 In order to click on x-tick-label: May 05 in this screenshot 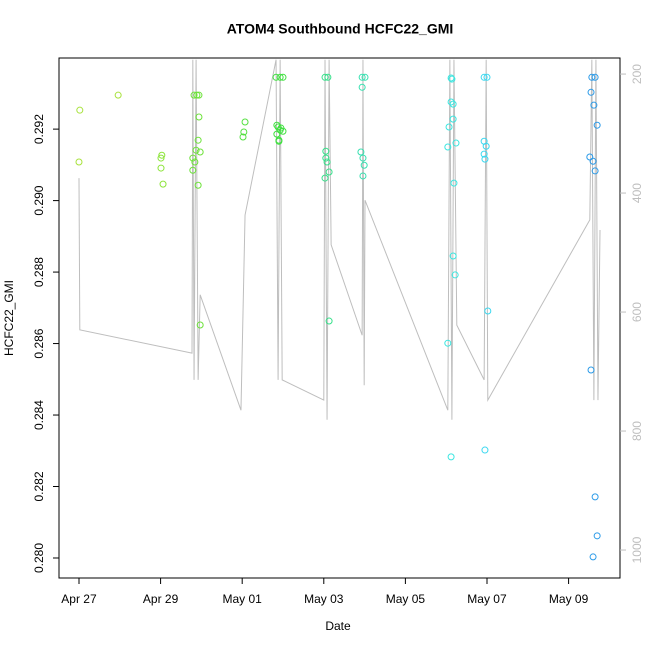, I will do `click(406, 599)`.